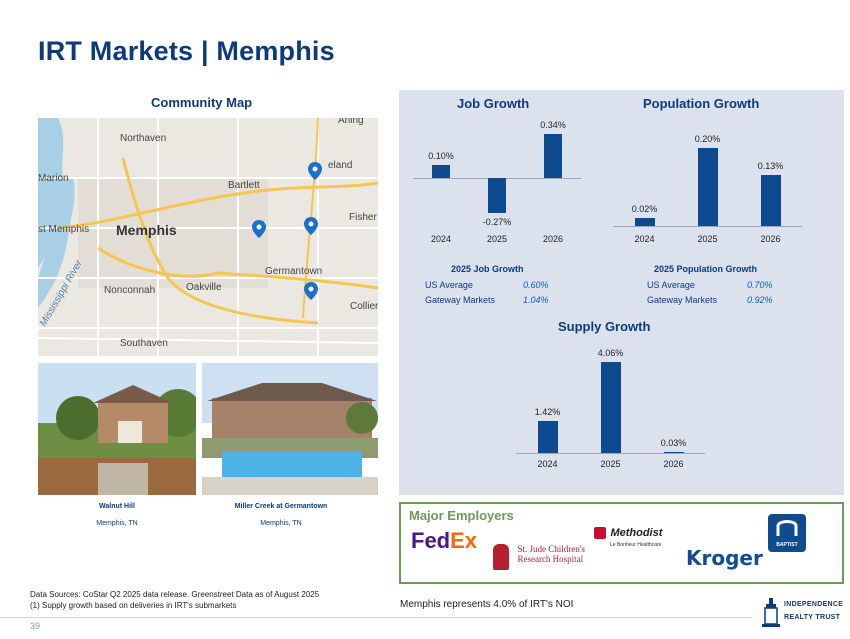  I want to click on chart-data-label: 0.13%, so click(770, 166).